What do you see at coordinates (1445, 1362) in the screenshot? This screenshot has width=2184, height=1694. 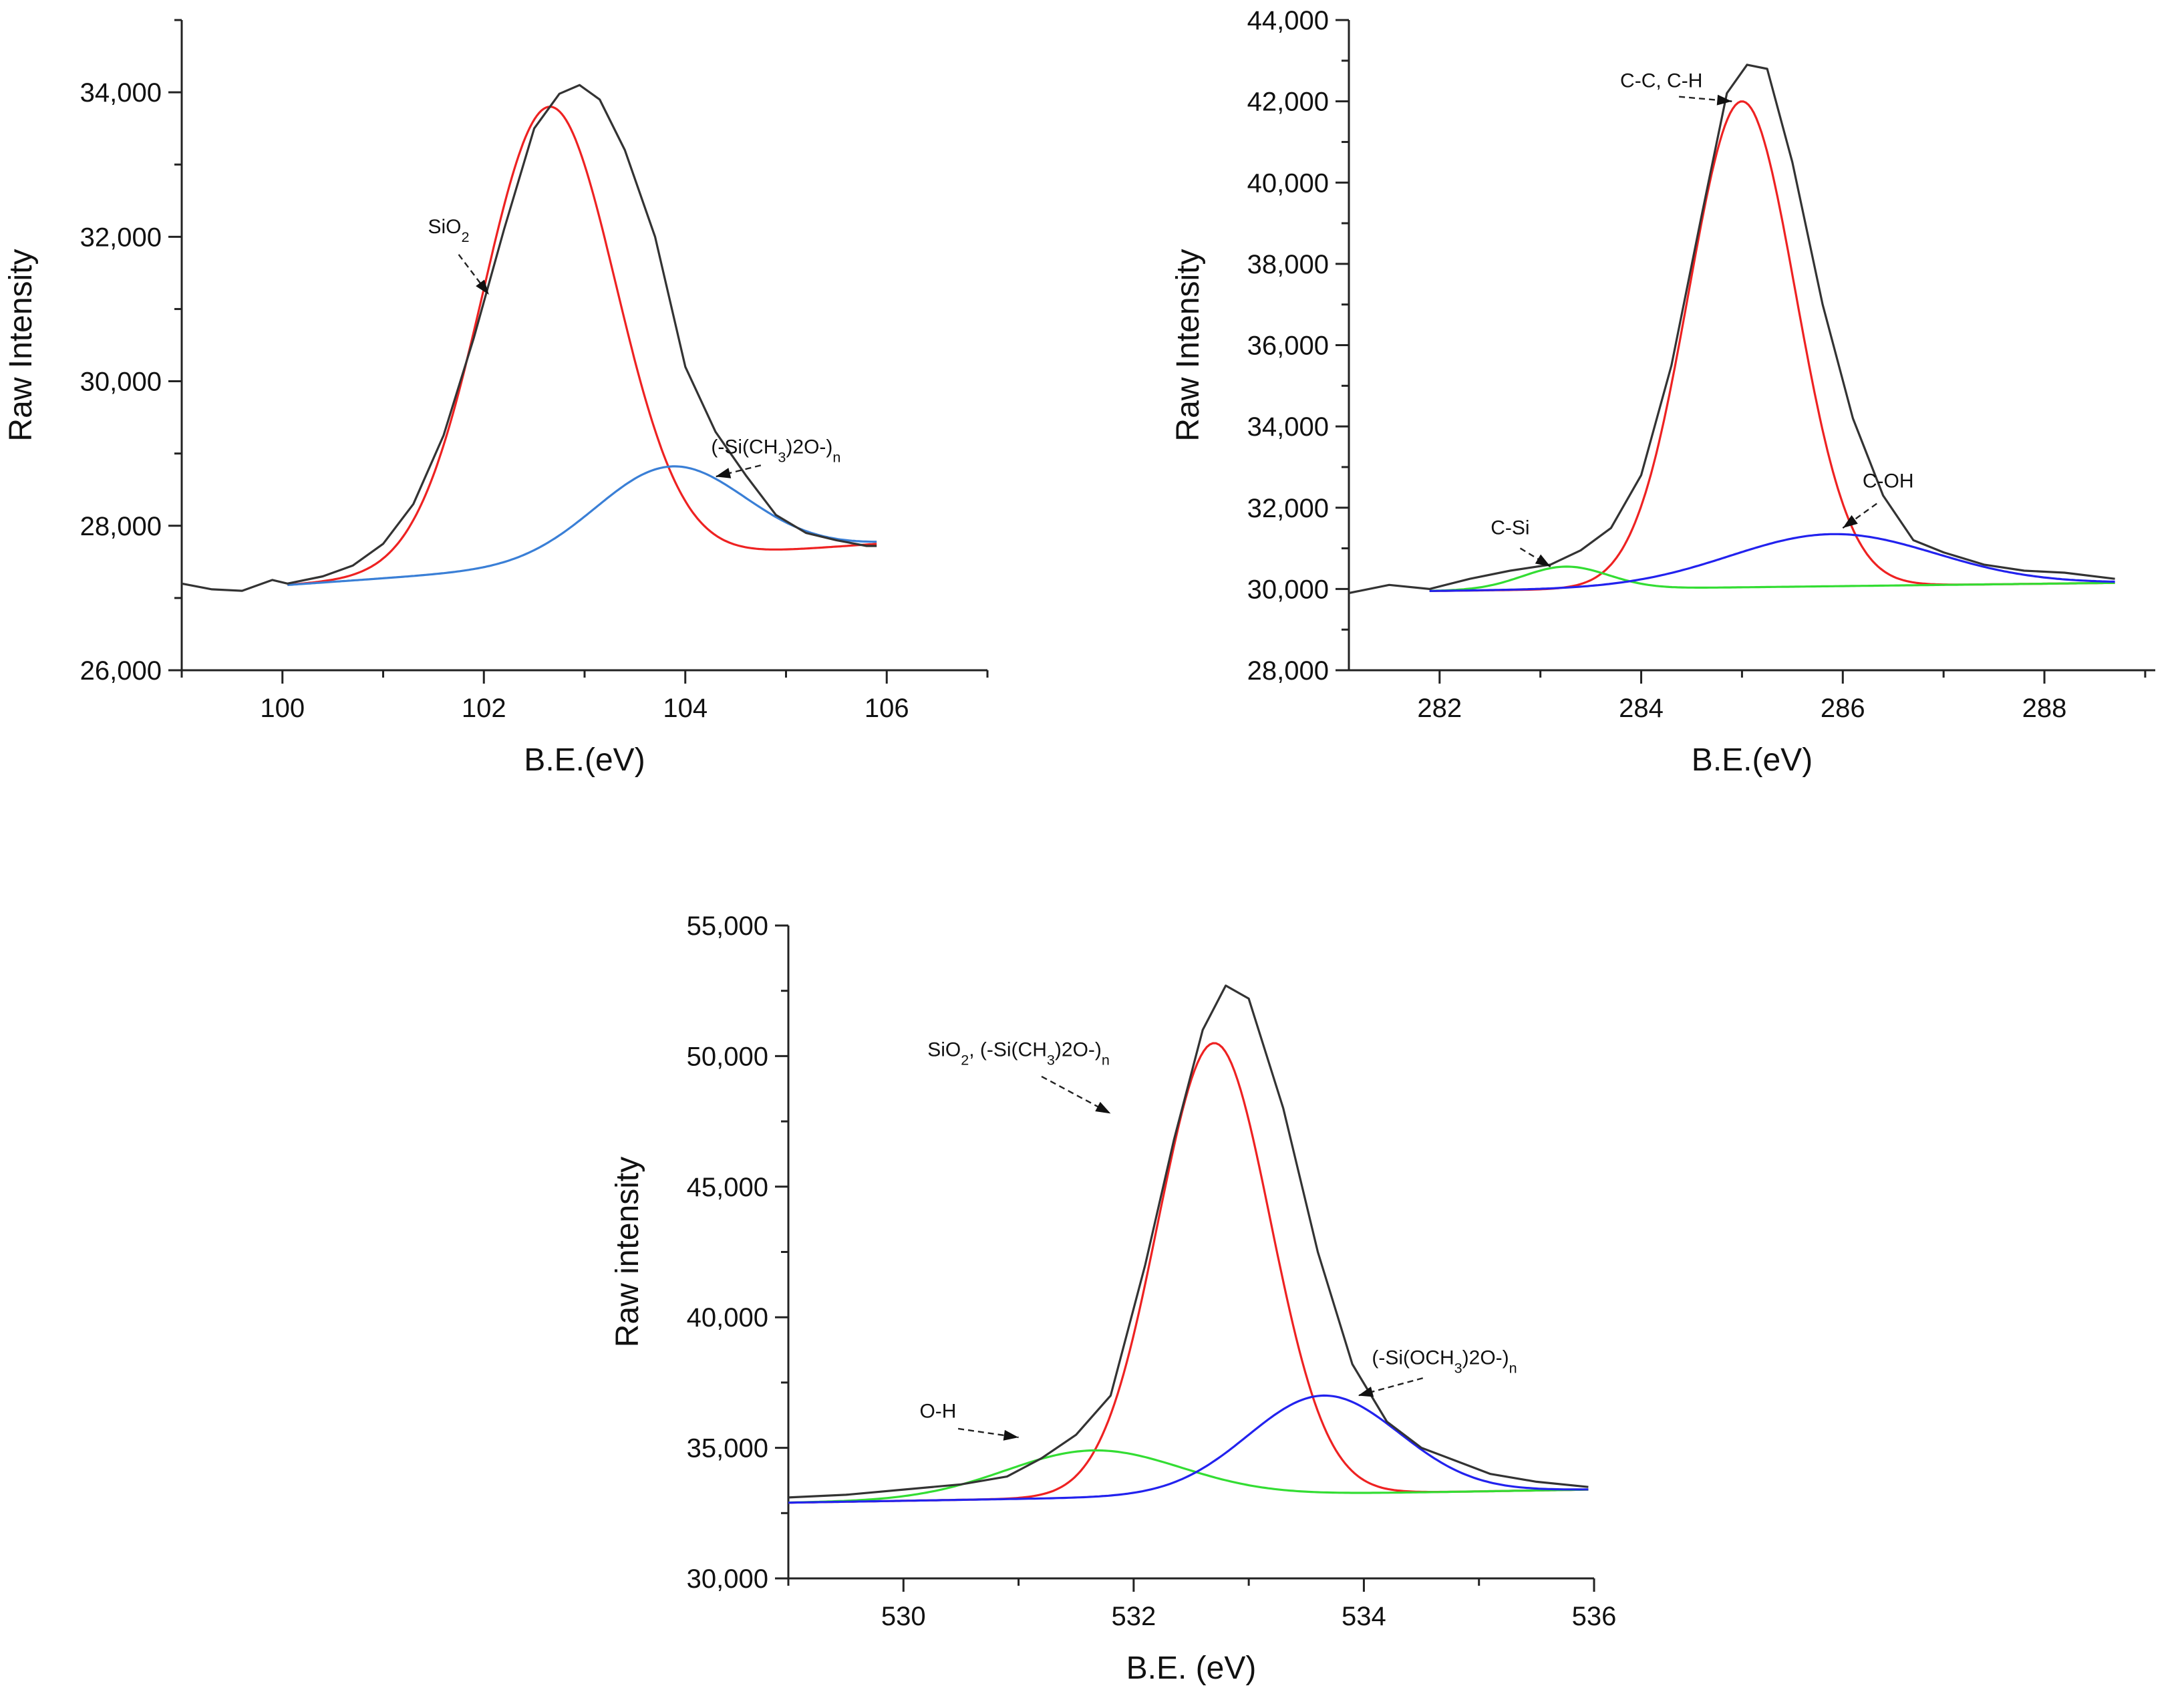 I see `annotation-label: (-Si(OCH3)2O-)n` at bounding box center [1445, 1362].